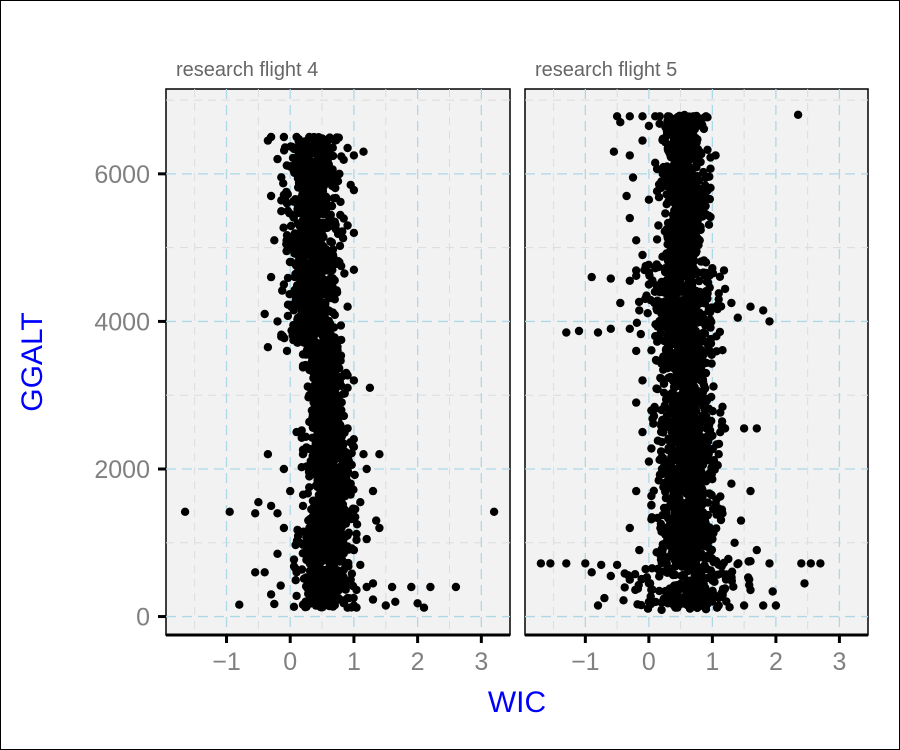 This screenshot has width=900, height=750. Describe the element at coordinates (712, 662) in the screenshot. I see `x-tick-label: 1` at that location.